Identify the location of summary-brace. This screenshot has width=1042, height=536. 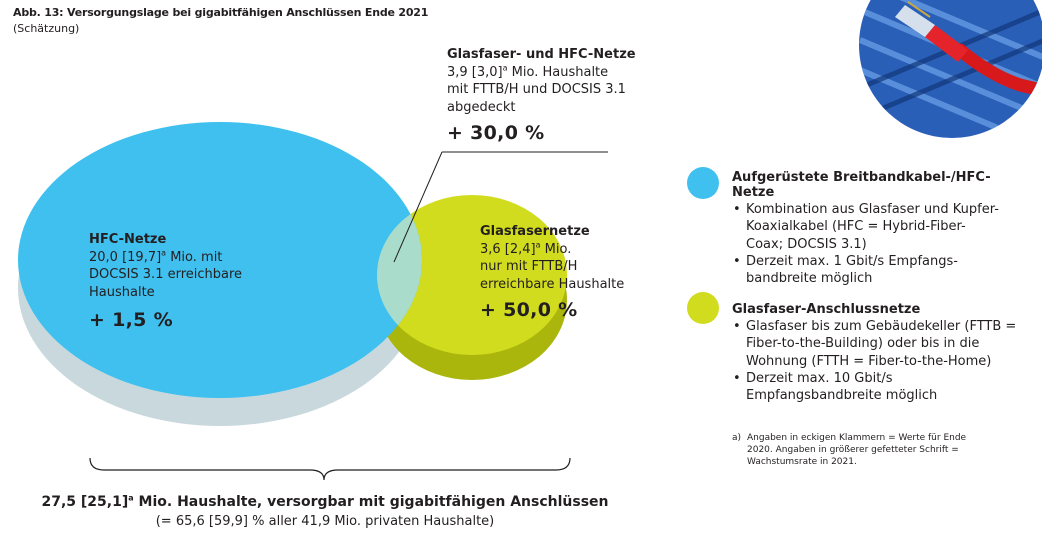
(330, 469).